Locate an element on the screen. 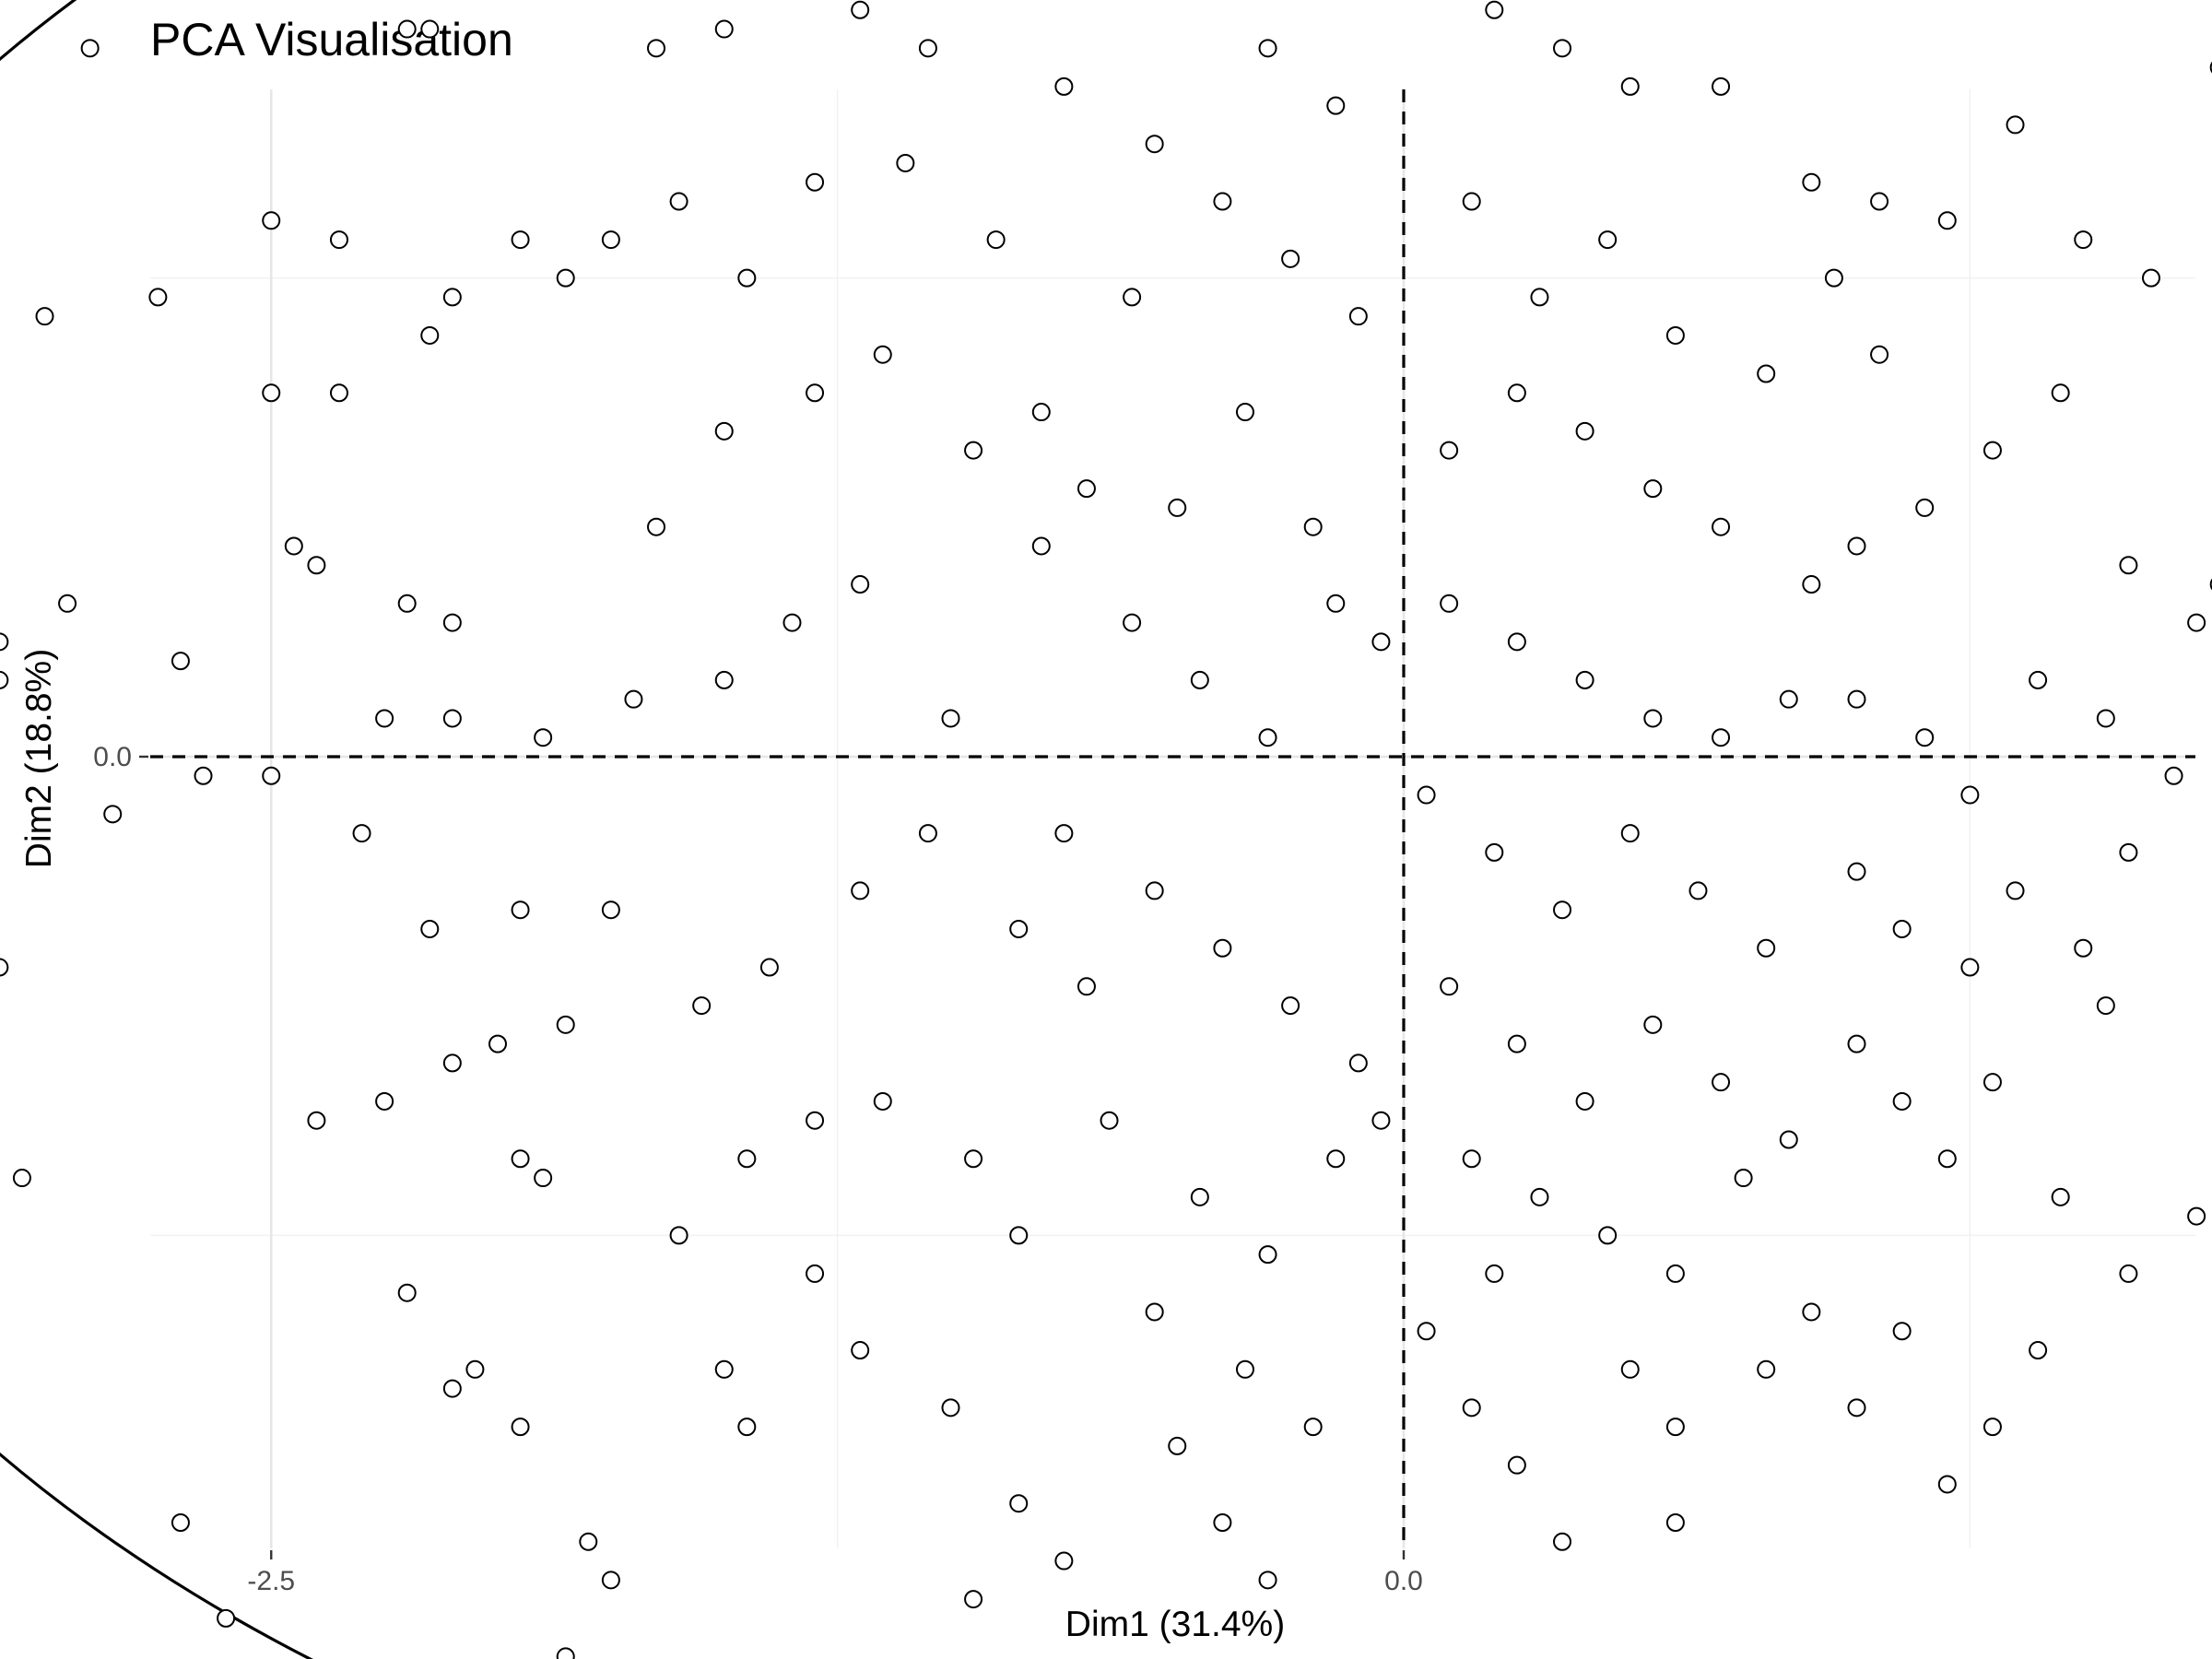 The image size is (2212, 1659). chart-title: PCA Visualisation is located at coordinates (331, 39).